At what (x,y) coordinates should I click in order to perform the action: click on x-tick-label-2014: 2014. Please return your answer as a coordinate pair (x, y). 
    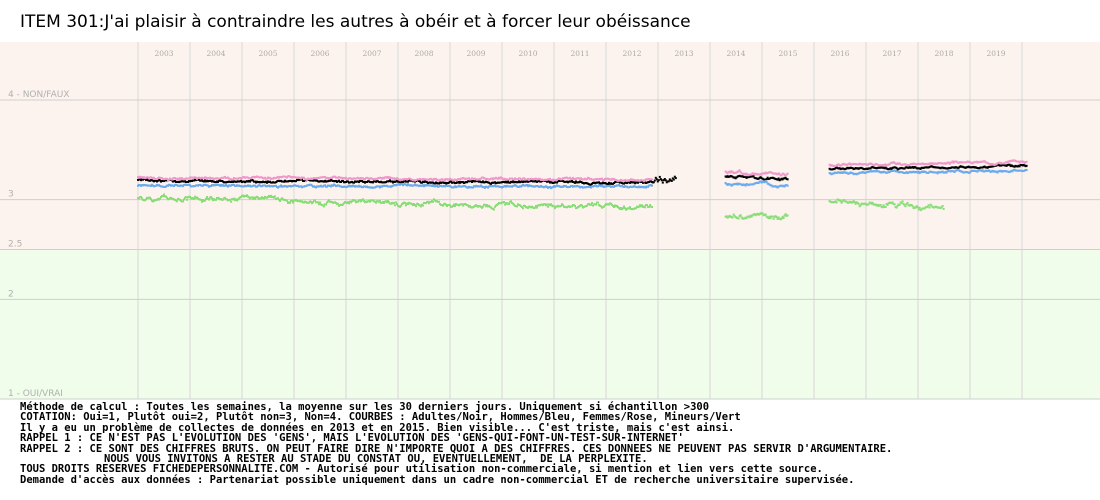
    Looking at the image, I should click on (735, 53).